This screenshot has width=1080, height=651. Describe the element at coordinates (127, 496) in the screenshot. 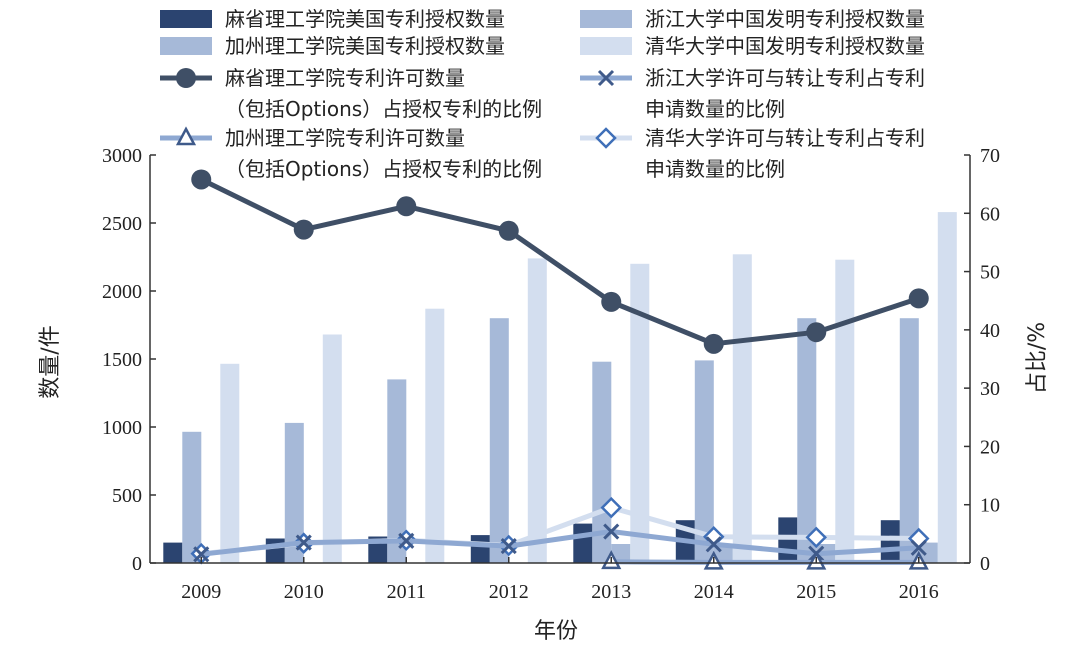

I see `y-tick-label-left: 500` at that location.